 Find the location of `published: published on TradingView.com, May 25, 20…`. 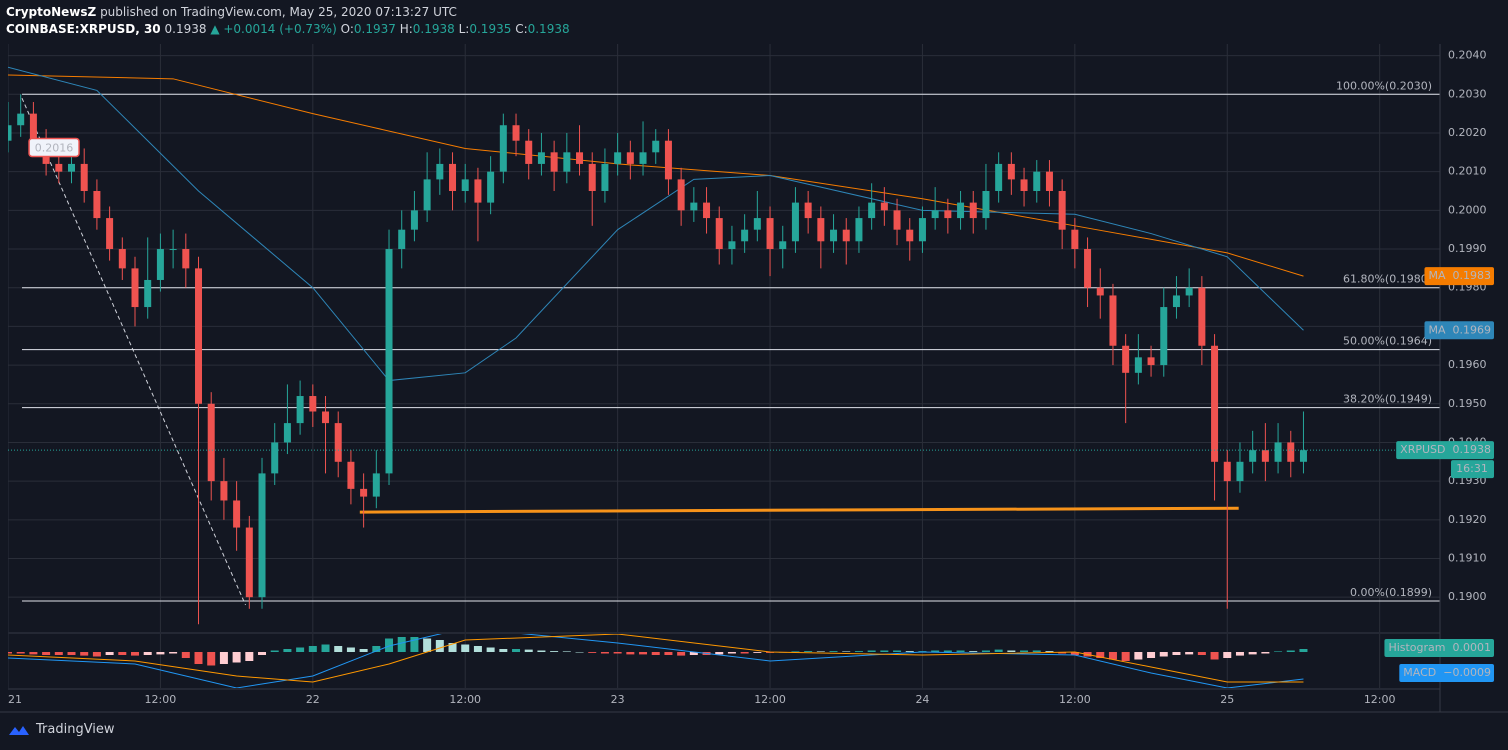

published: published on TradingView.com, May 25, 20… is located at coordinates (278, 12).